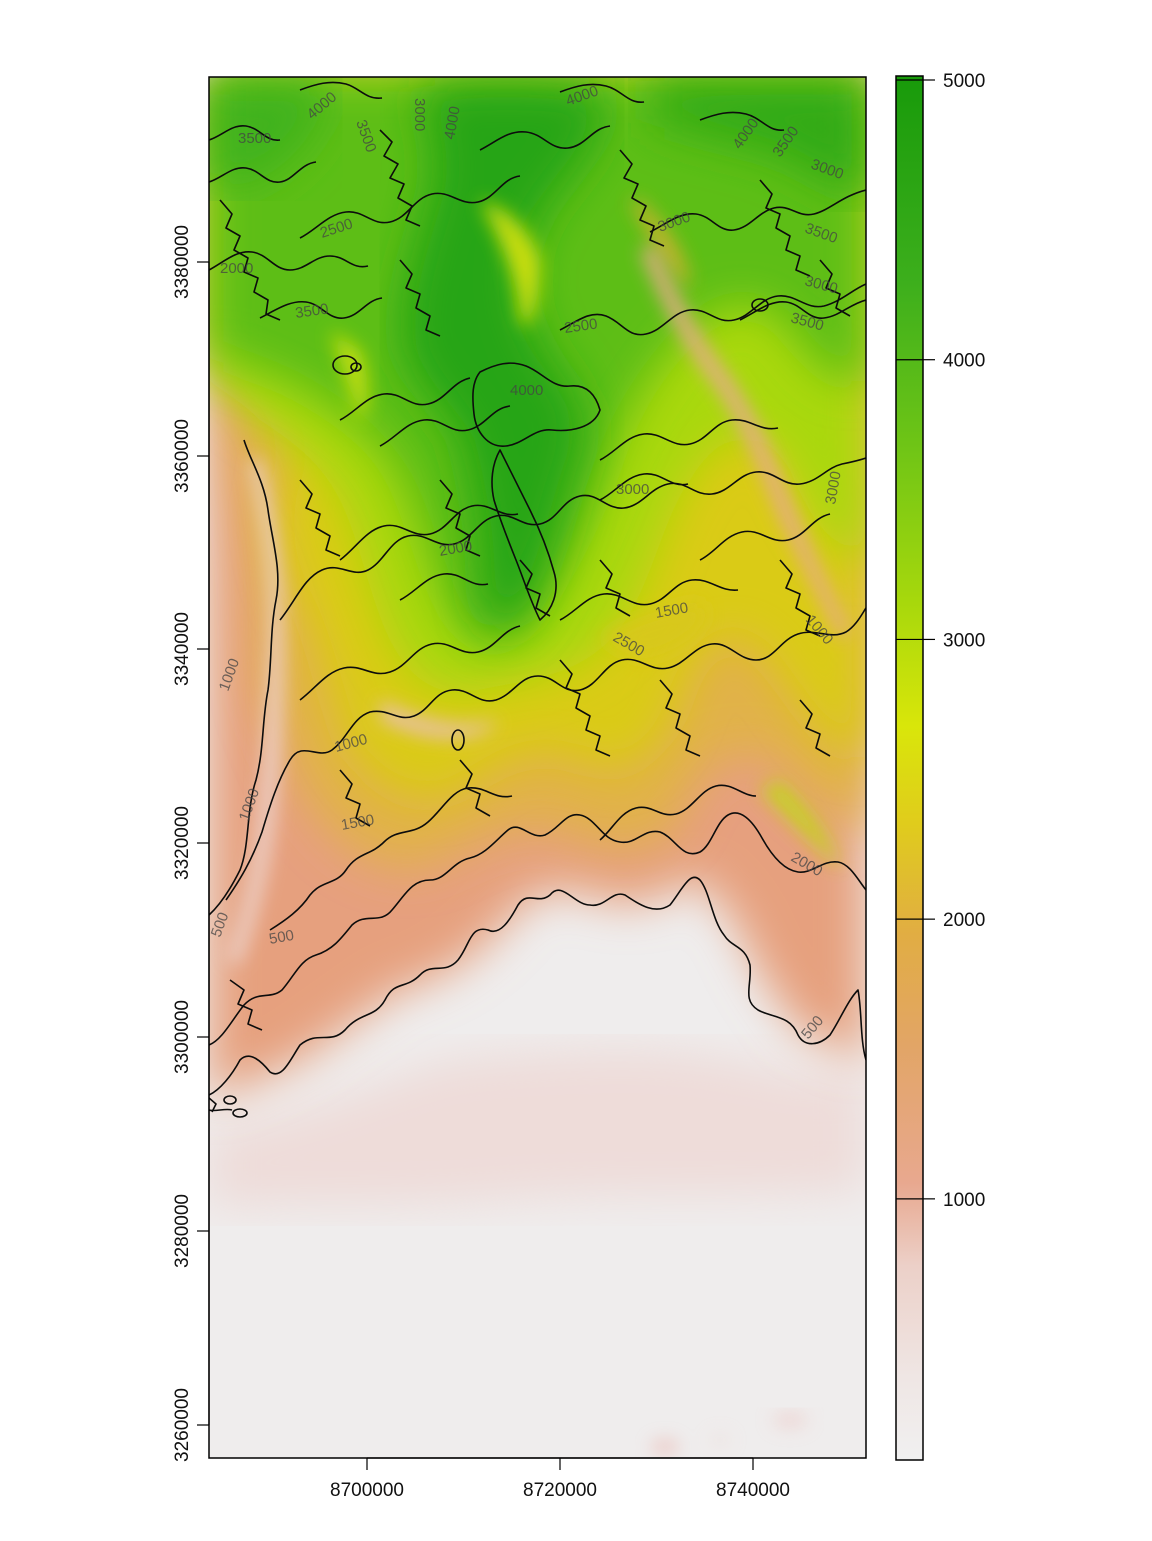 This screenshot has width=1152, height=1541. Describe the element at coordinates (182, 1425) in the screenshot. I see `y-tick-label: 3260000` at that location.